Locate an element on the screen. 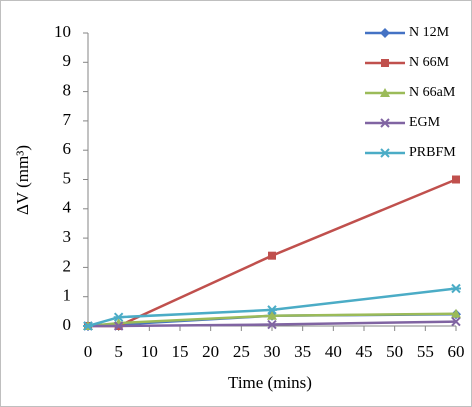 The width and height of the screenshot is (472, 407). x-tick-label: 5 is located at coordinates (118, 351).